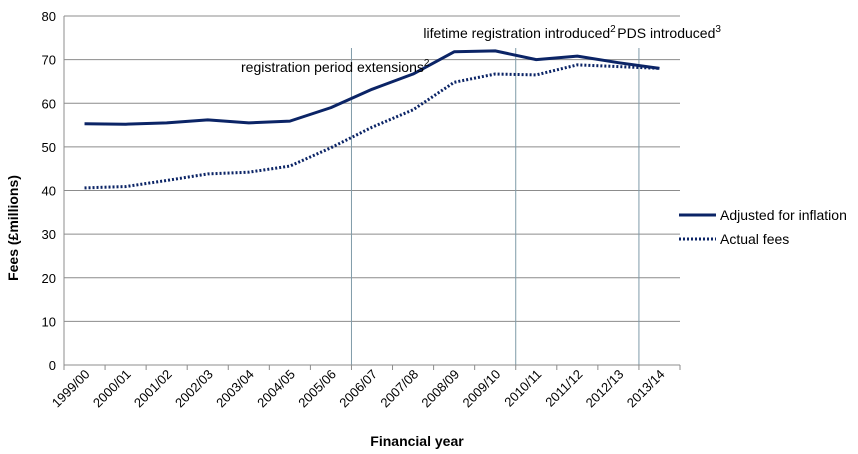  Describe the element at coordinates (399, 389) in the screenshot. I see `x-tick-label: 2007/08` at that location.